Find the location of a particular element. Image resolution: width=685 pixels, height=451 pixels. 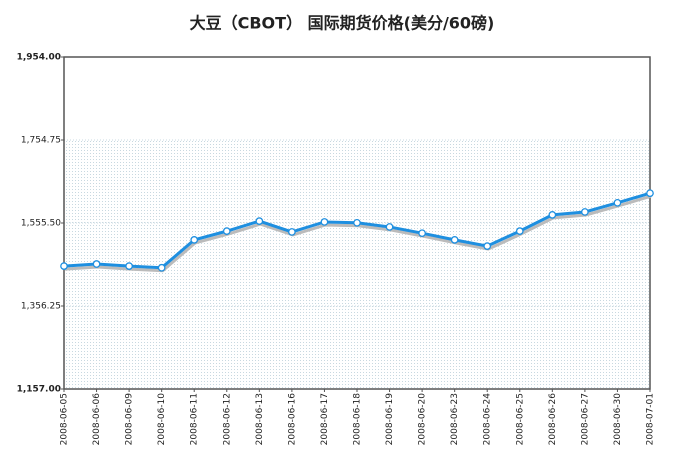

y-tick-label: 1,954.00 is located at coordinates (39, 58).